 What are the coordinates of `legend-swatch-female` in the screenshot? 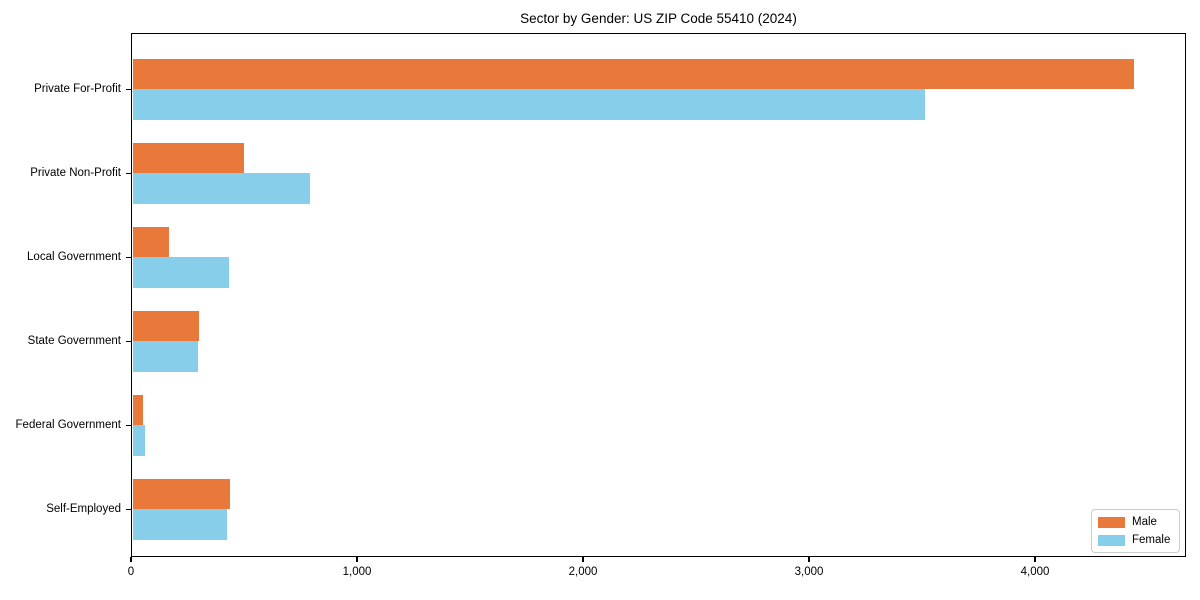 It's located at (1111, 540).